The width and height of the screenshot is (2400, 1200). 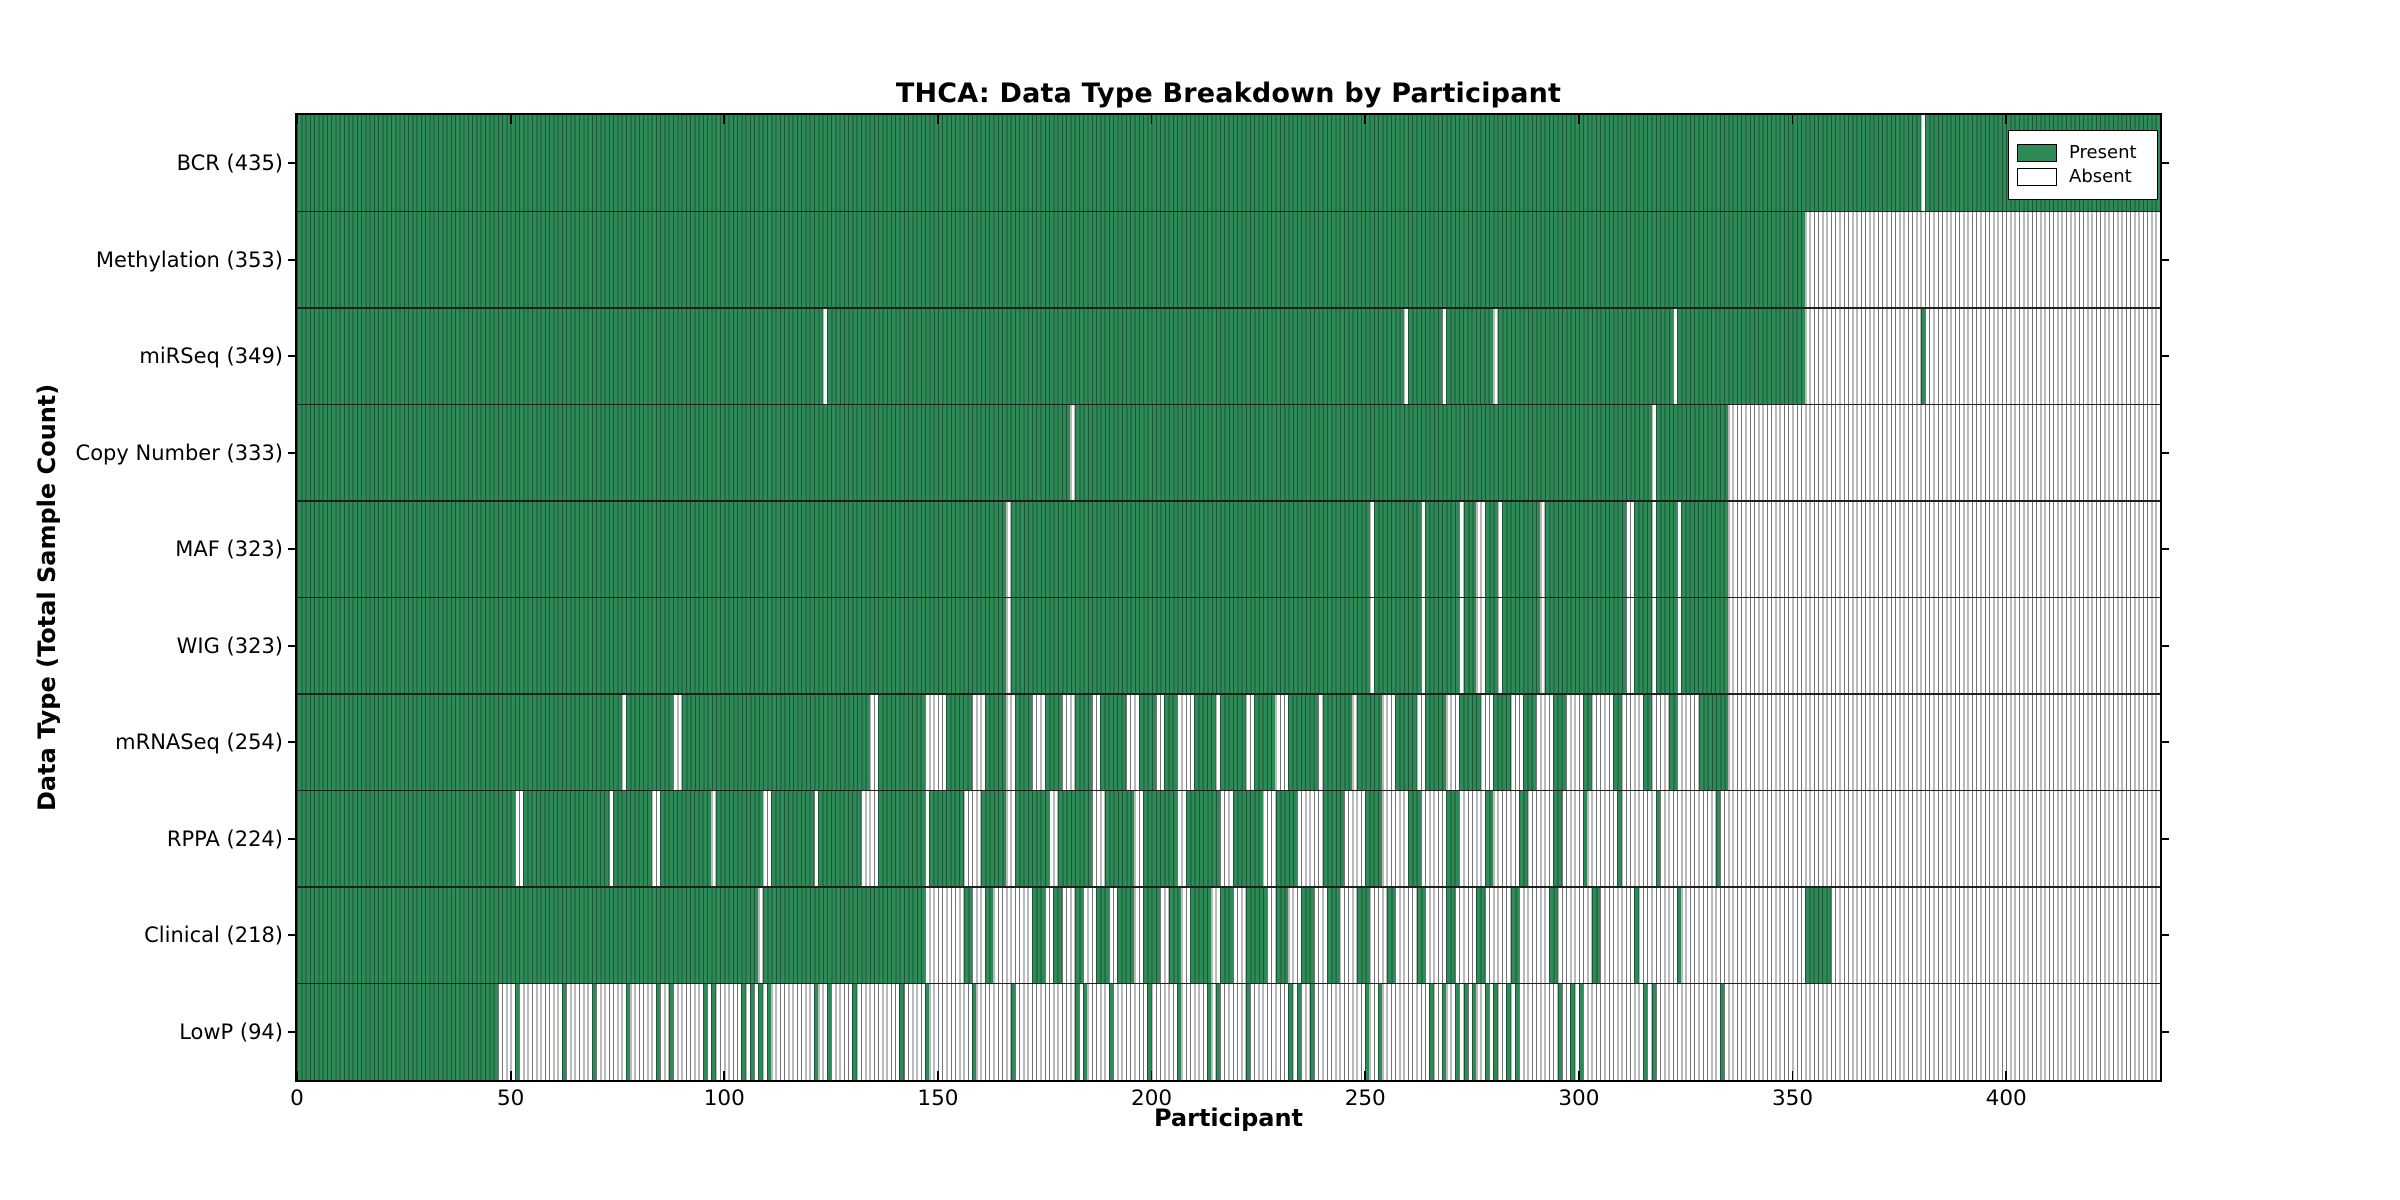 I want to click on x-tick-label-250: 250, so click(x=1365, y=1098).